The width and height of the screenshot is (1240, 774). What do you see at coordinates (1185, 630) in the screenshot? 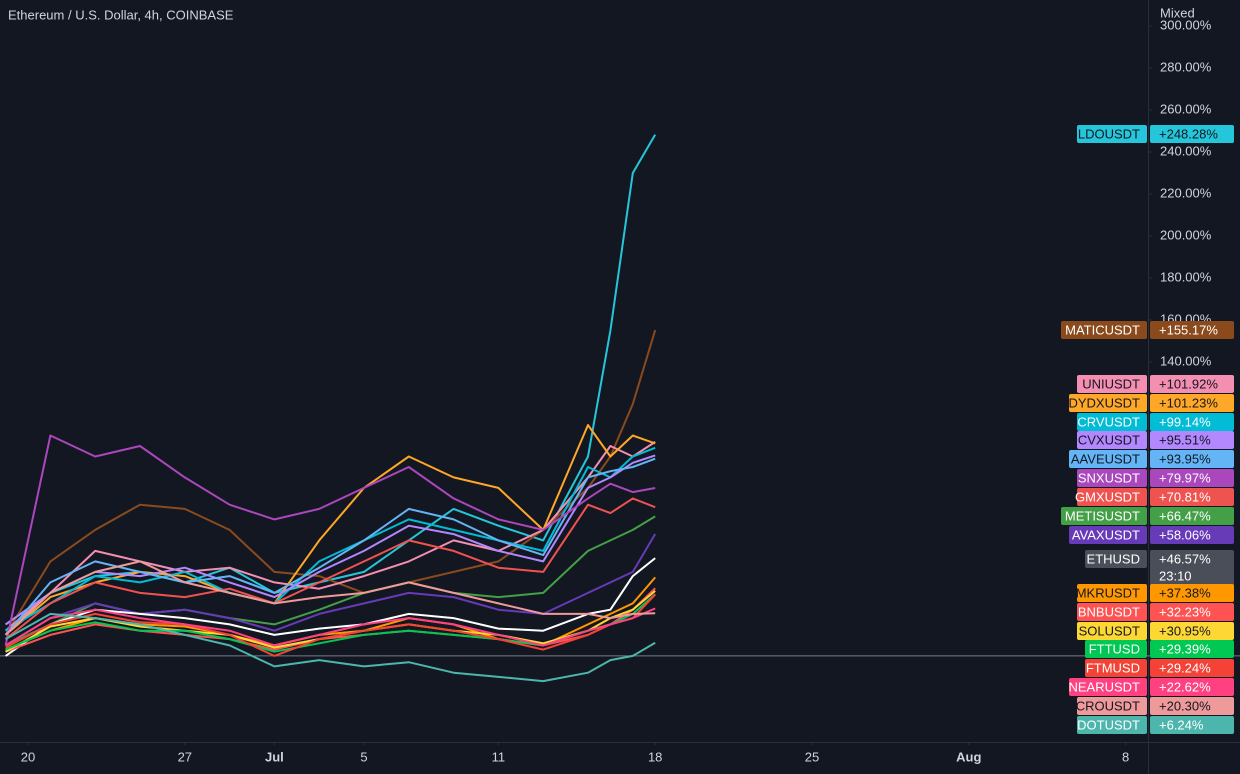
I see `label-value: +30.95%` at bounding box center [1185, 630].